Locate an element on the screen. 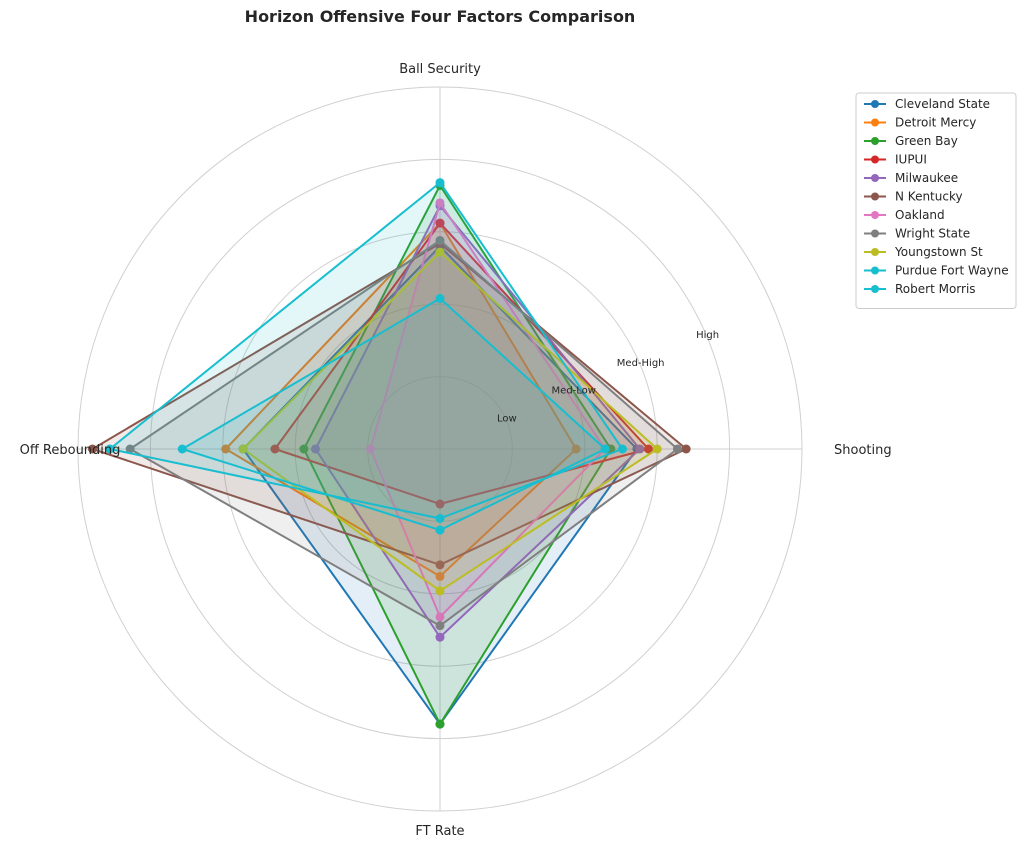 This screenshot has width=1024, height=846. legend-item: Cleveland State is located at coordinates (927, 104).